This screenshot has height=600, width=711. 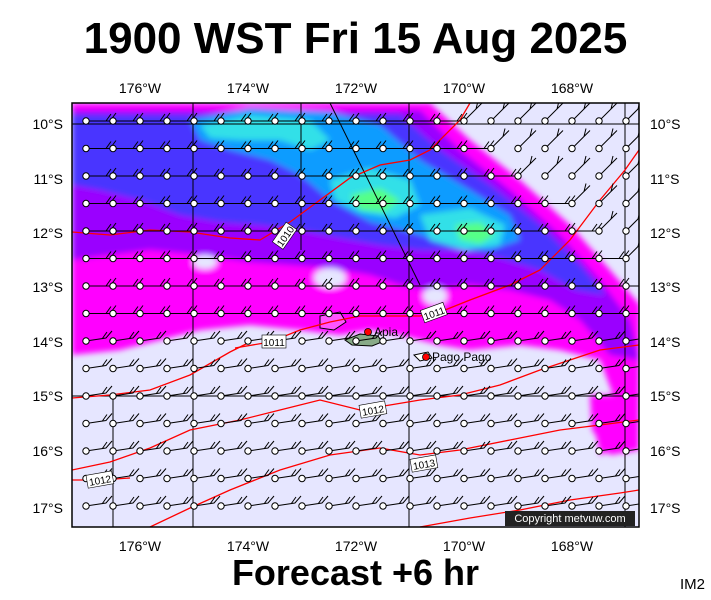 What do you see at coordinates (665, 396) in the screenshot?
I see `lat-label-15s-right: 15°S` at bounding box center [665, 396].